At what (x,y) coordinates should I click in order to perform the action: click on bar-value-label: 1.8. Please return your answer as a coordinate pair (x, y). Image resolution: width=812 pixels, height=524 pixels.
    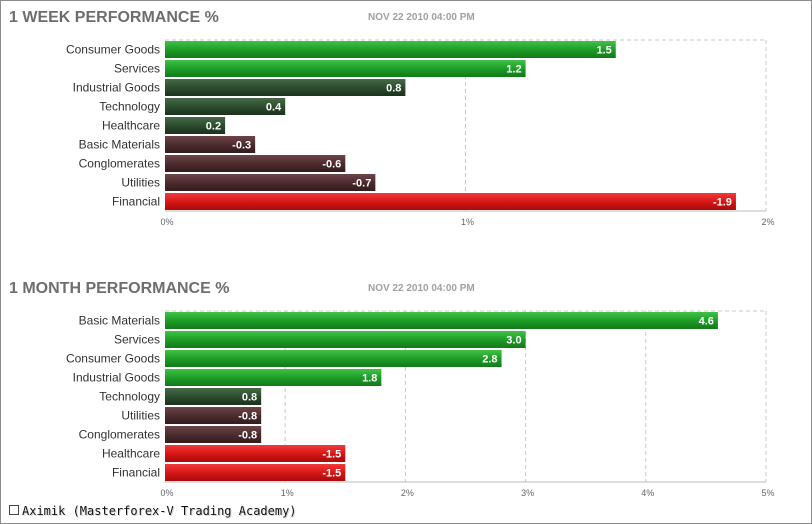
    Looking at the image, I should click on (369, 379).